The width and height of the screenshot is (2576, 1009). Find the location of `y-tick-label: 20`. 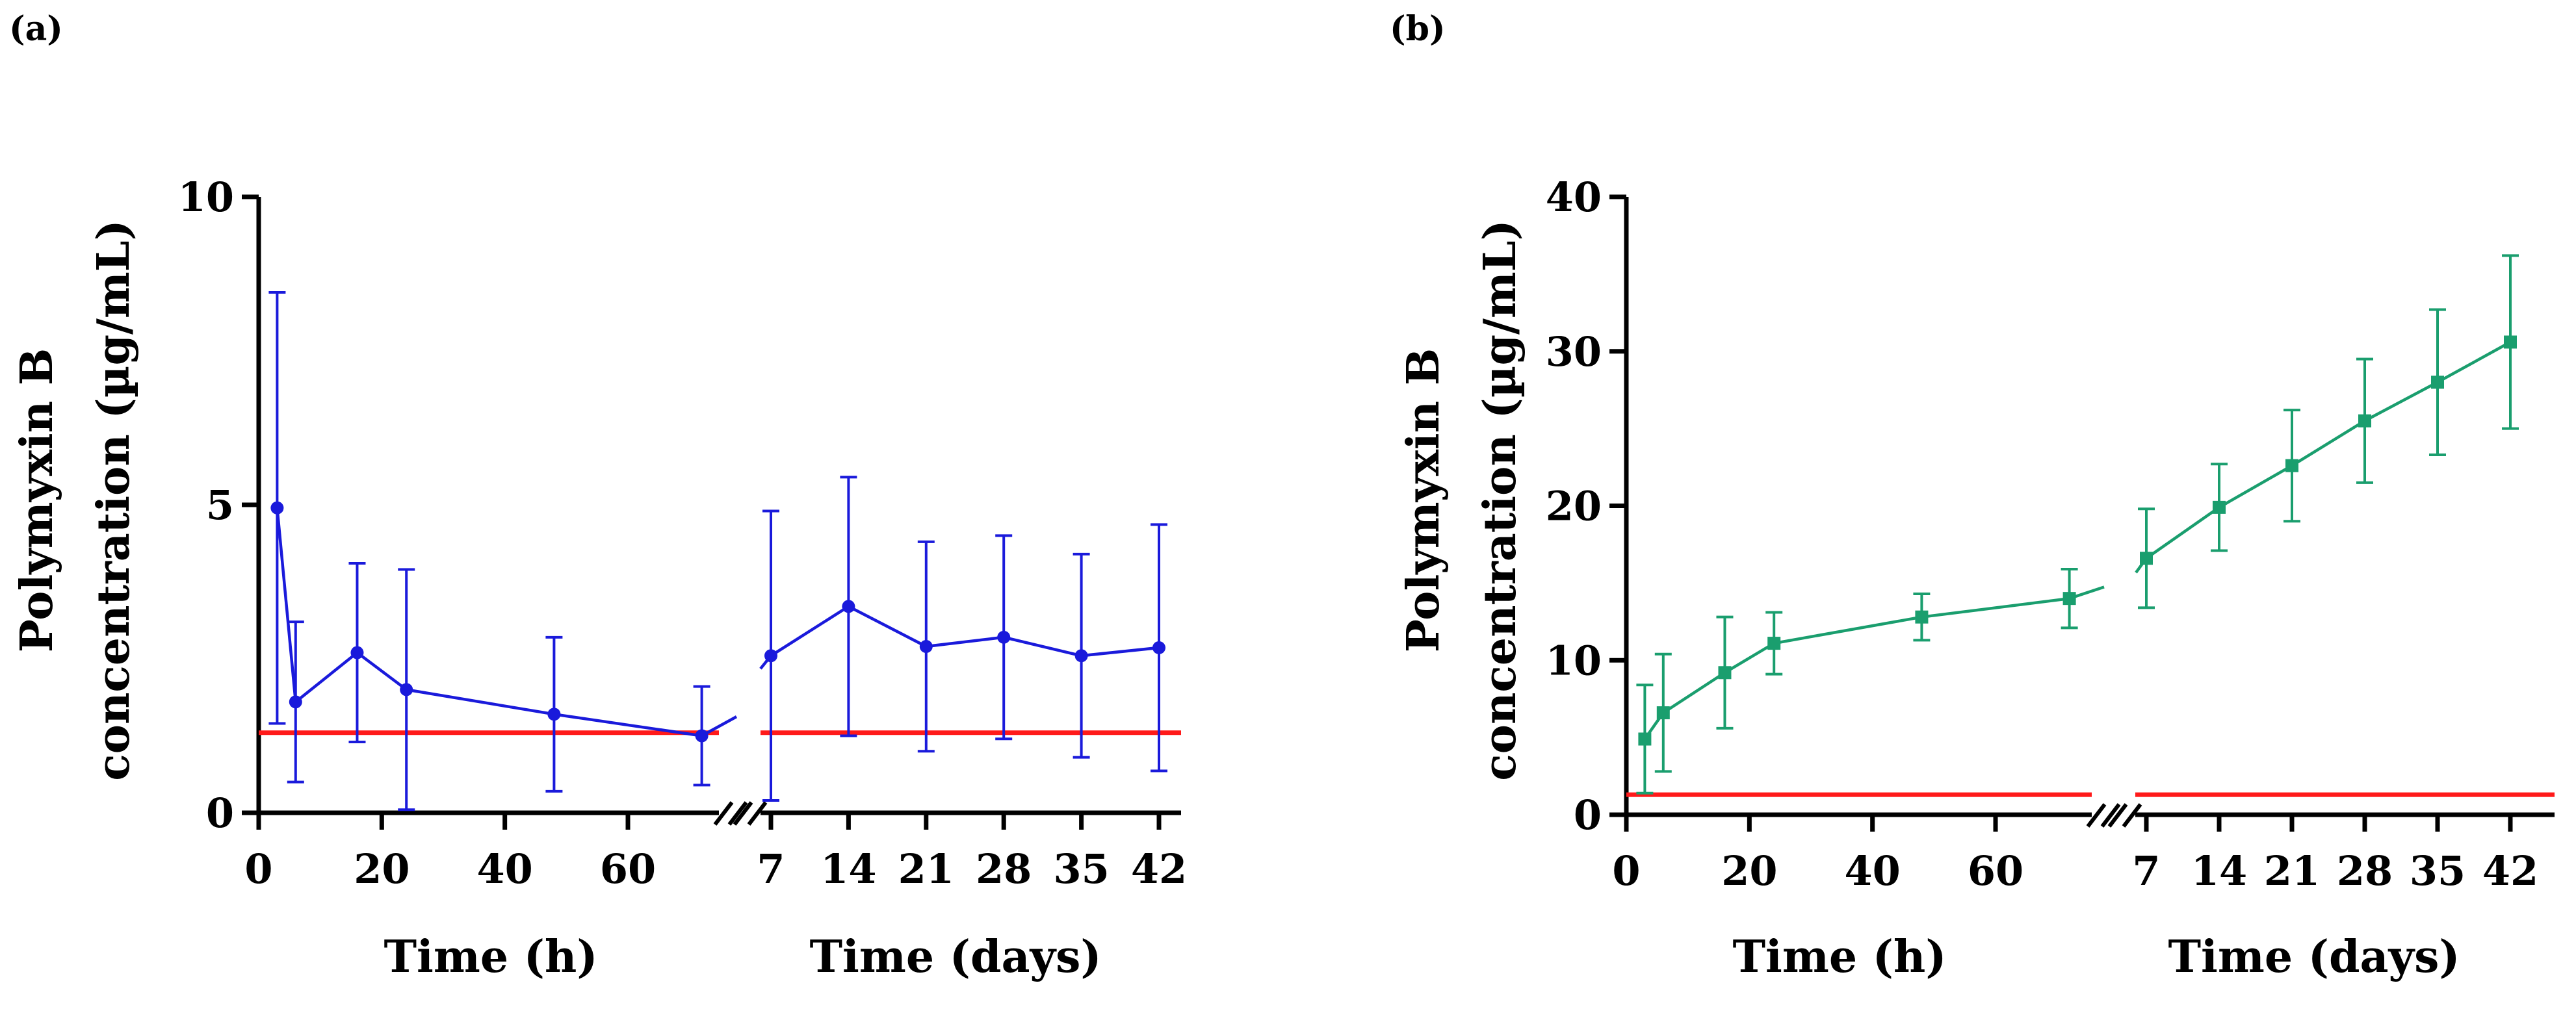

y-tick-label: 20 is located at coordinates (1574, 507).